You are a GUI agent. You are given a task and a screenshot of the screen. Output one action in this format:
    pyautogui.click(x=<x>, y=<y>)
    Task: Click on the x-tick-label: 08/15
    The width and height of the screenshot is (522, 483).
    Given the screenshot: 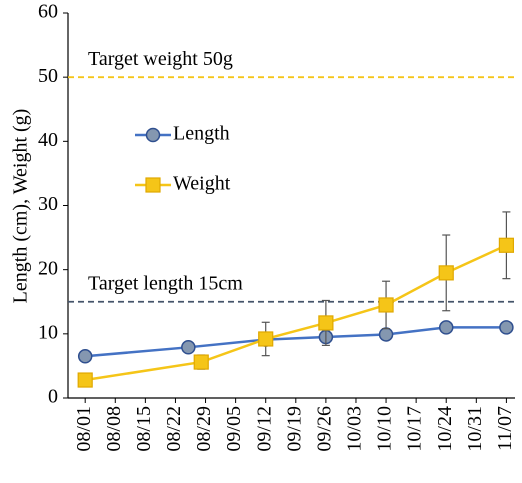 What is the action you would take?
    pyautogui.click(x=144, y=429)
    